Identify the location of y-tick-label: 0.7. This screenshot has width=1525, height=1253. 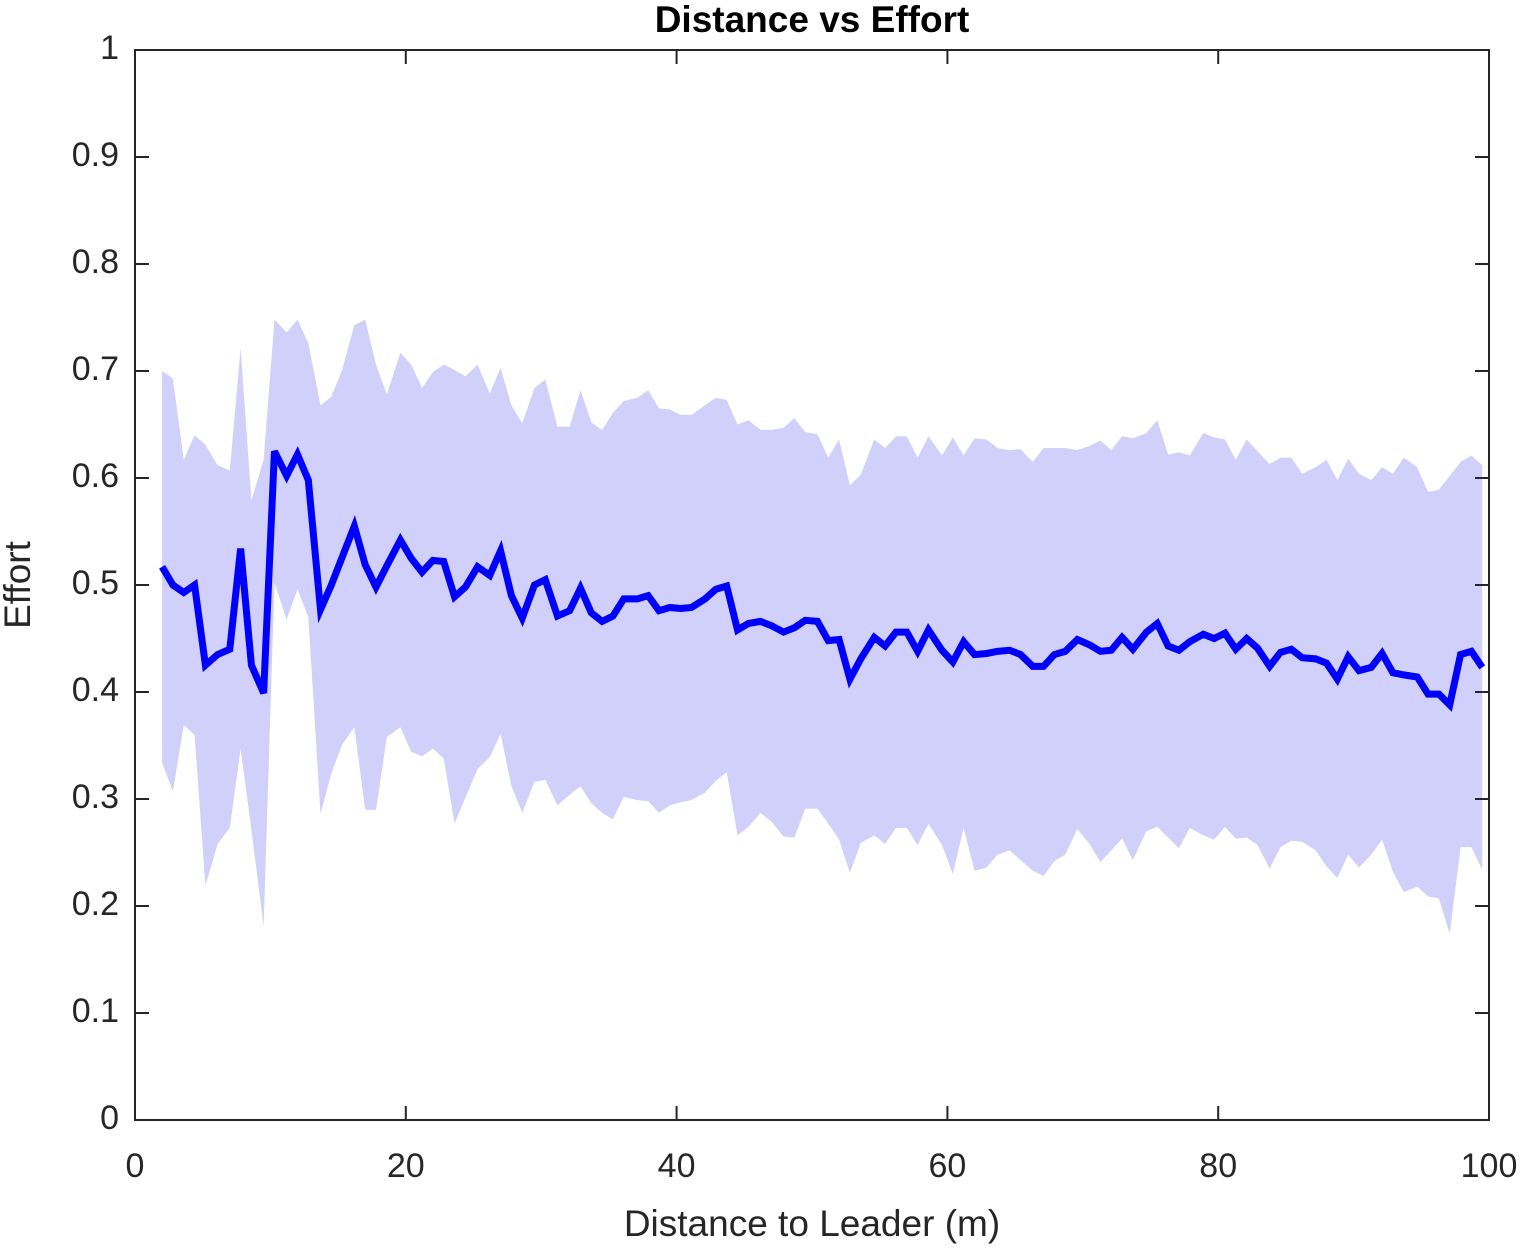
(95, 369).